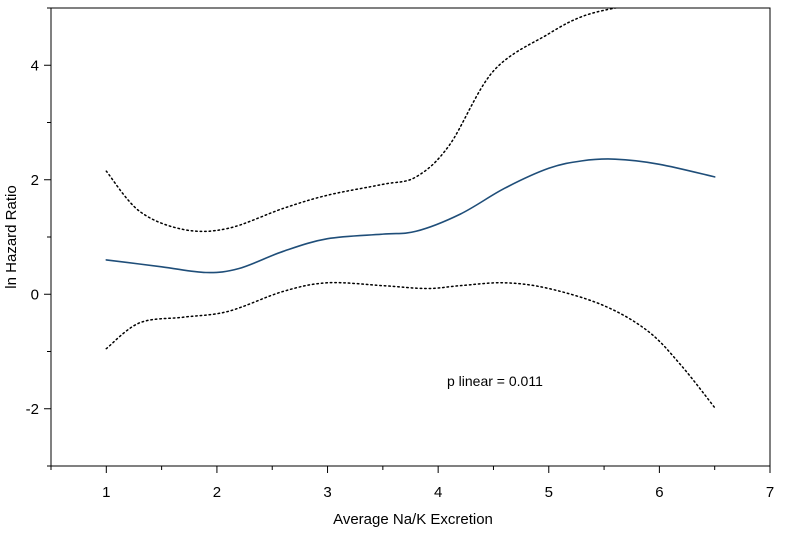  I want to click on x-tick-label: 2, so click(217, 492).